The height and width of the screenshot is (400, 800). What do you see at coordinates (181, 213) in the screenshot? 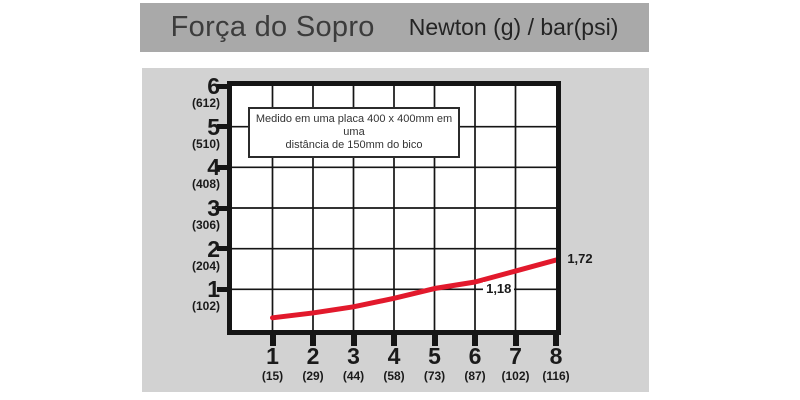
I see `y-tick-label: 3 (306)` at bounding box center [181, 213].